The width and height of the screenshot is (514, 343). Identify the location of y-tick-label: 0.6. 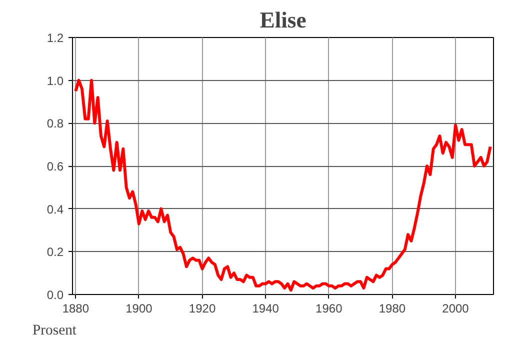
(55, 167).